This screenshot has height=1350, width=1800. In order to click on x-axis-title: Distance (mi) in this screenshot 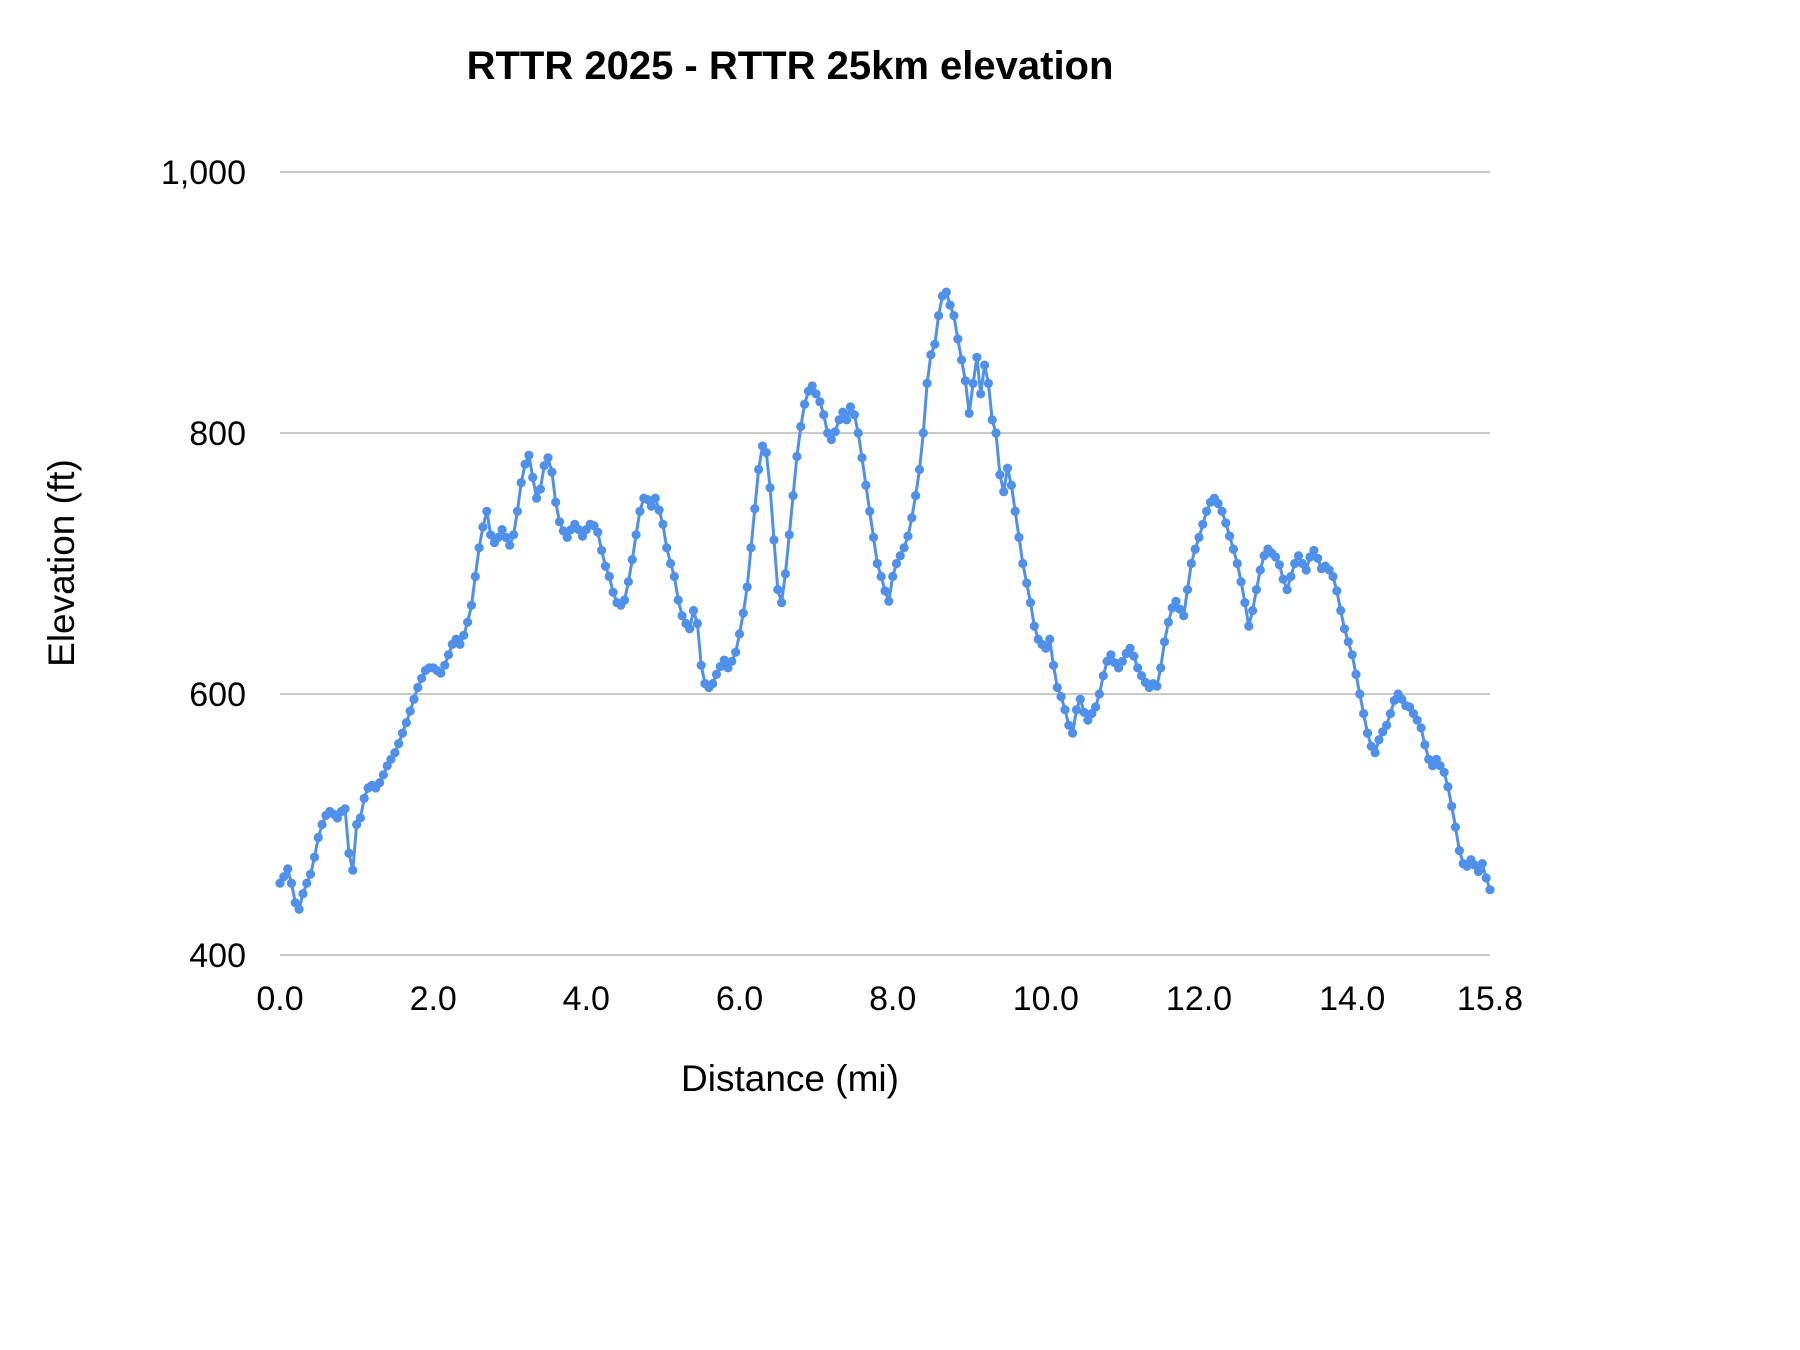, I will do `click(790, 1078)`.